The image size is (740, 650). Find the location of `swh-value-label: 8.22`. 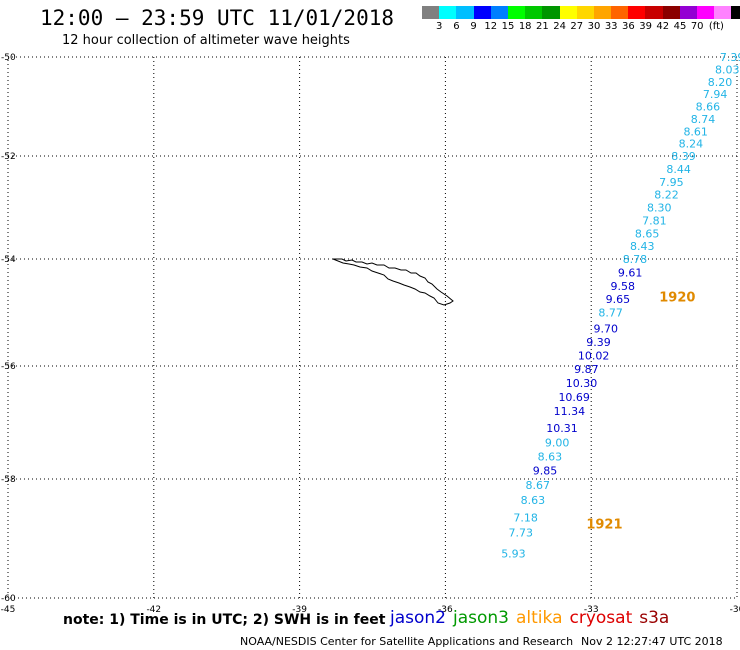

swh-value-label: 8.22 is located at coordinates (666, 195).